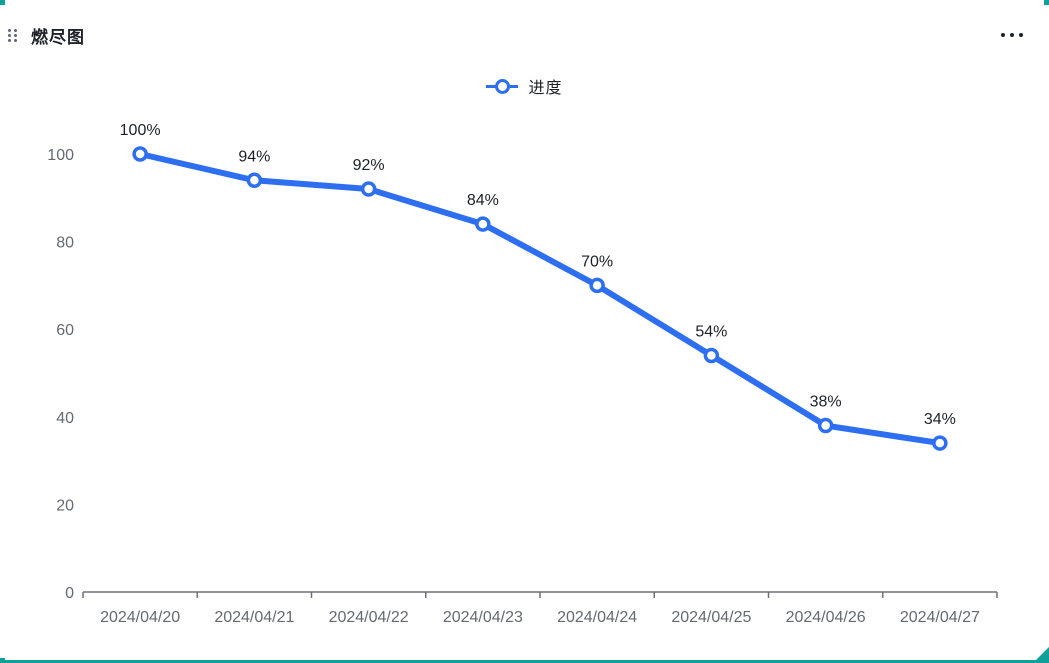 This screenshot has width=1049, height=663. Describe the element at coordinates (711, 331) in the screenshot. I see `data-point-label: 54%` at that location.